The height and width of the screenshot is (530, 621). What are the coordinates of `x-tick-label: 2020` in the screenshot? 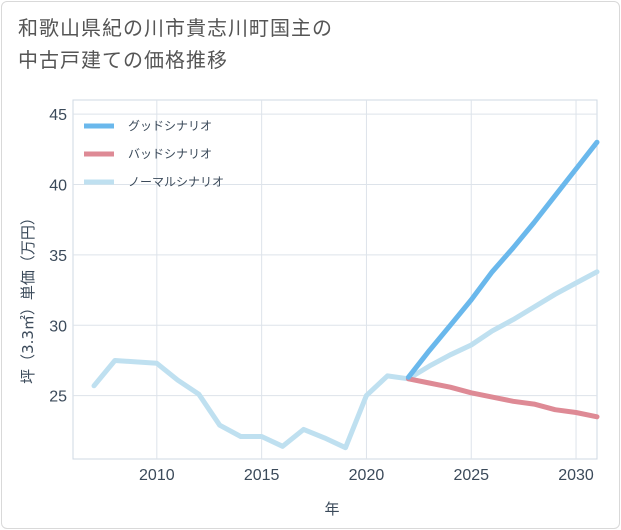 It's located at (367, 475).